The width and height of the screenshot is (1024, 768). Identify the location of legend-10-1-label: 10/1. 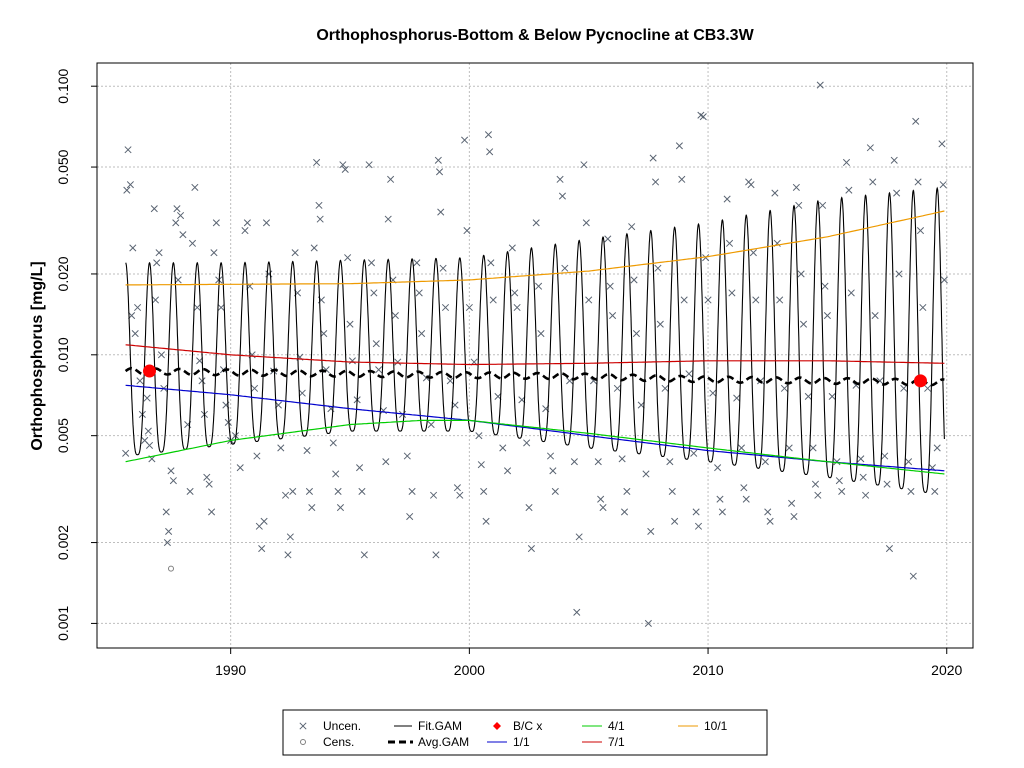
(716, 726).